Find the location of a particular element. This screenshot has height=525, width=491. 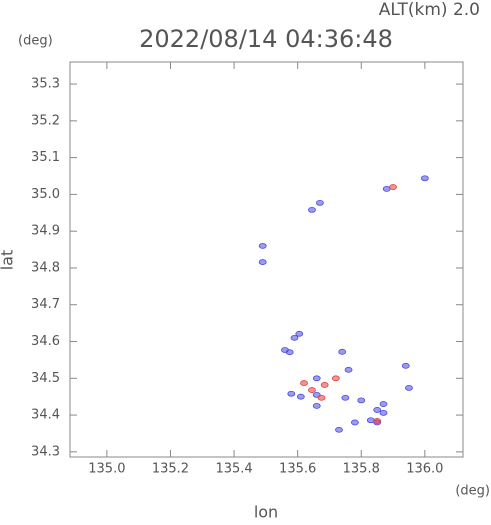

x-tick-label: 135.6 is located at coordinates (297, 469).